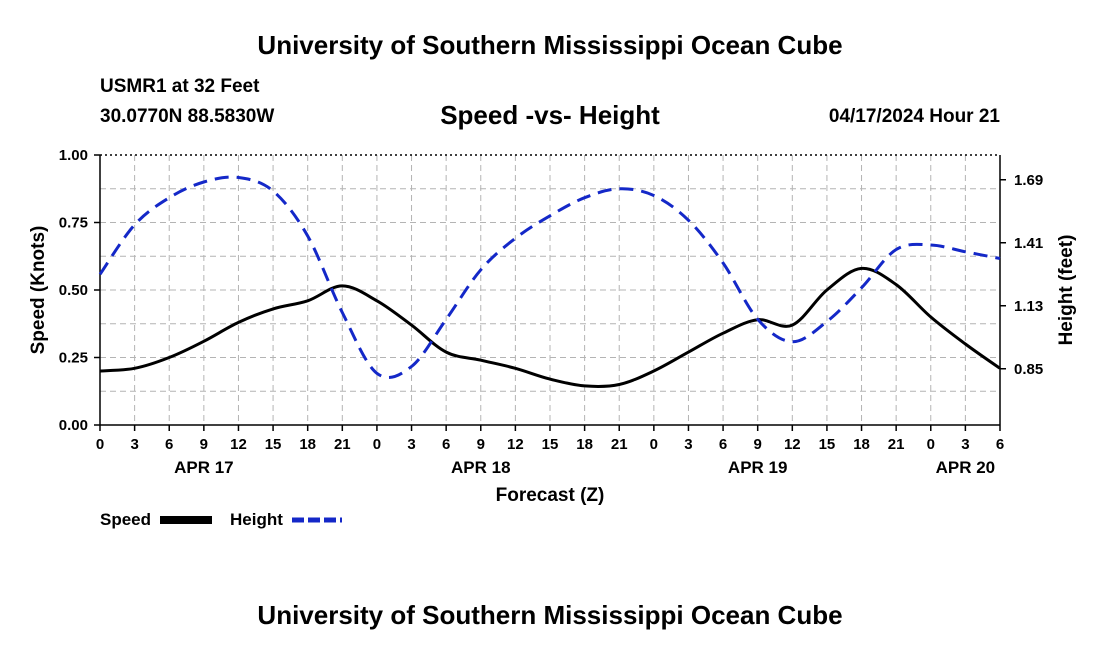 The height and width of the screenshot is (650, 1100). Describe the element at coordinates (1028, 180) in the screenshot. I see `right-tick-label: 1.69` at that location.